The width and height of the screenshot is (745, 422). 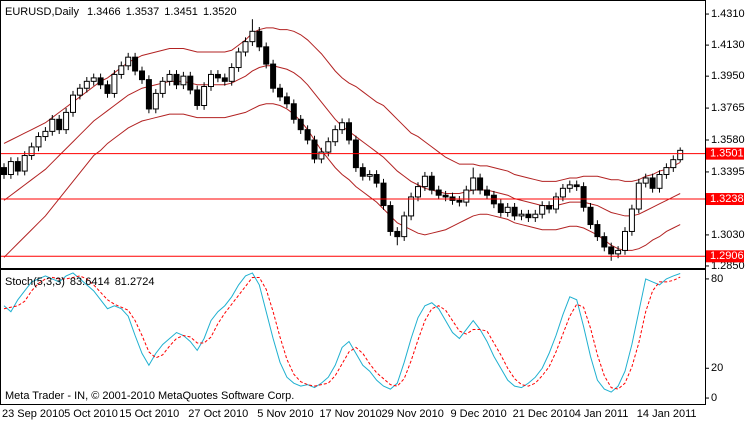 I want to click on level-label-box, so click(x=725, y=153).